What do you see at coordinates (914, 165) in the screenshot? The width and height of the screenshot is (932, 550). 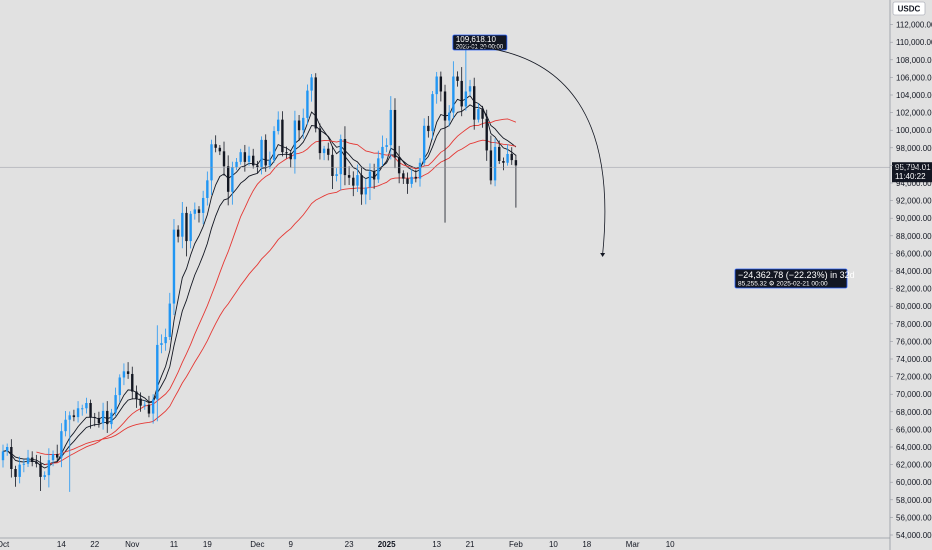 I see `y-tick-label: 96,000.00` at bounding box center [914, 165].